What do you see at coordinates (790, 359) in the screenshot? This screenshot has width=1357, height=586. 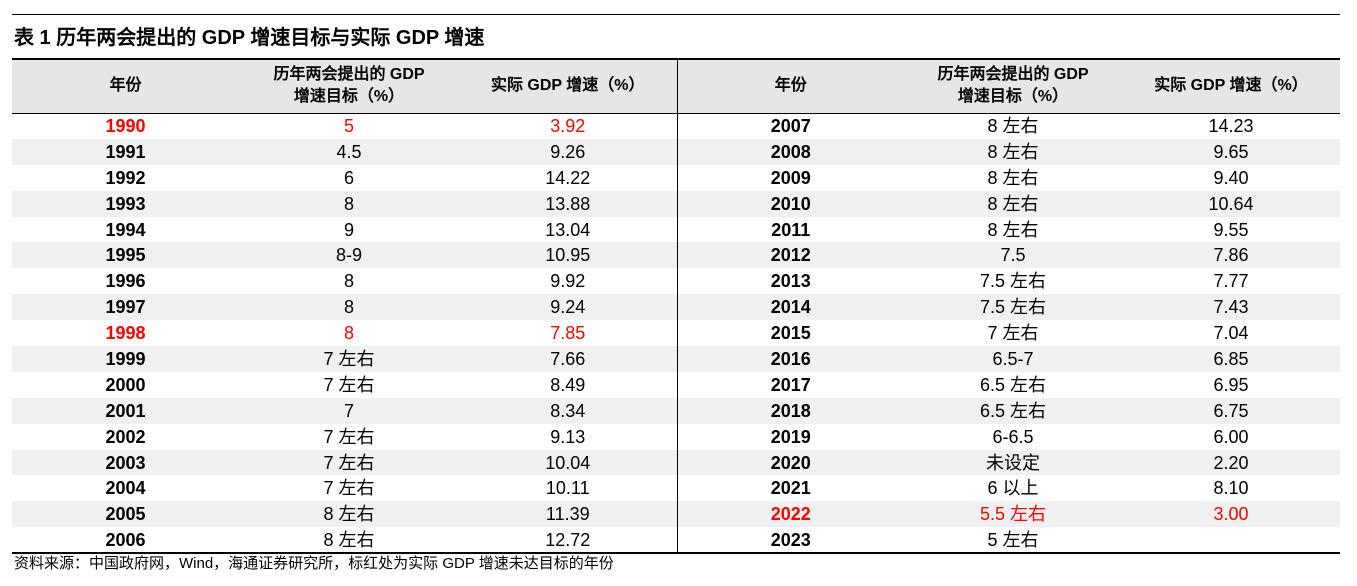 I see `right-year-cell: 2016` at bounding box center [790, 359].